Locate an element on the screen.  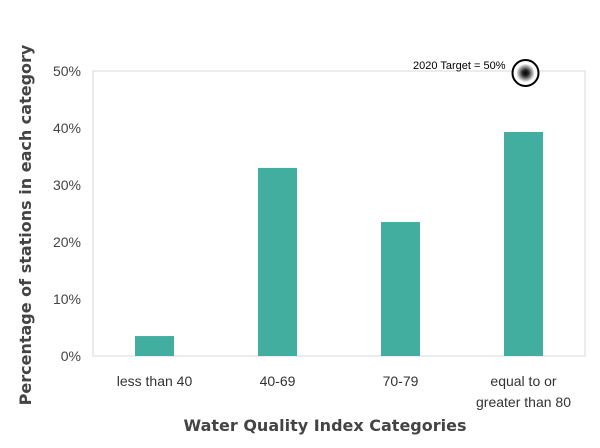
y-tick-label: 10% is located at coordinates (67, 299).